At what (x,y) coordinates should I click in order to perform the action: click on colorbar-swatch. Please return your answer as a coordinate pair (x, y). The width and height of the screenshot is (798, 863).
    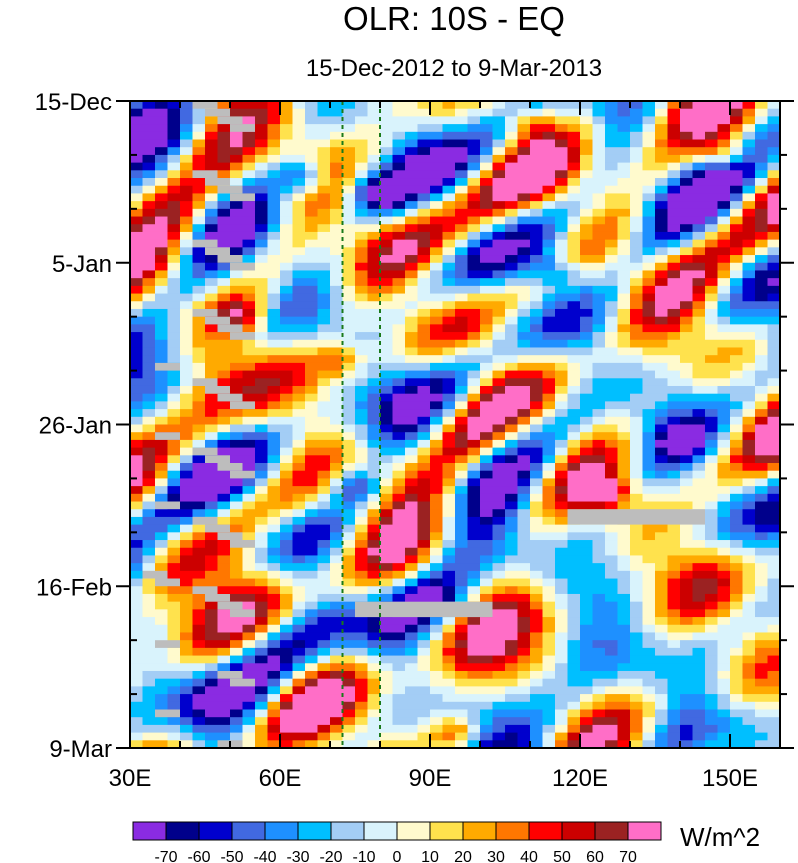
    Looking at the image, I should click on (479, 831).